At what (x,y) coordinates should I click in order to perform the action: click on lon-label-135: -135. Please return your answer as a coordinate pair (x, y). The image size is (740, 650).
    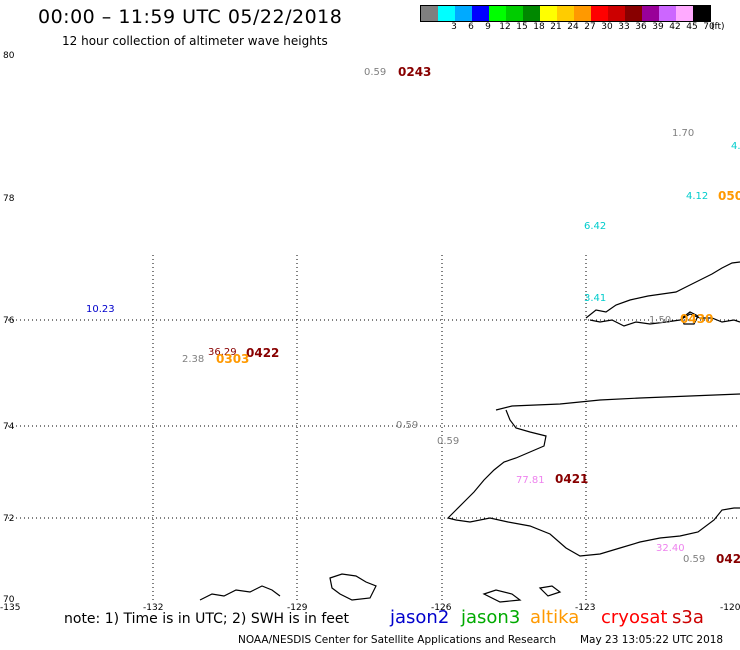
    Looking at the image, I should click on (10, 608).